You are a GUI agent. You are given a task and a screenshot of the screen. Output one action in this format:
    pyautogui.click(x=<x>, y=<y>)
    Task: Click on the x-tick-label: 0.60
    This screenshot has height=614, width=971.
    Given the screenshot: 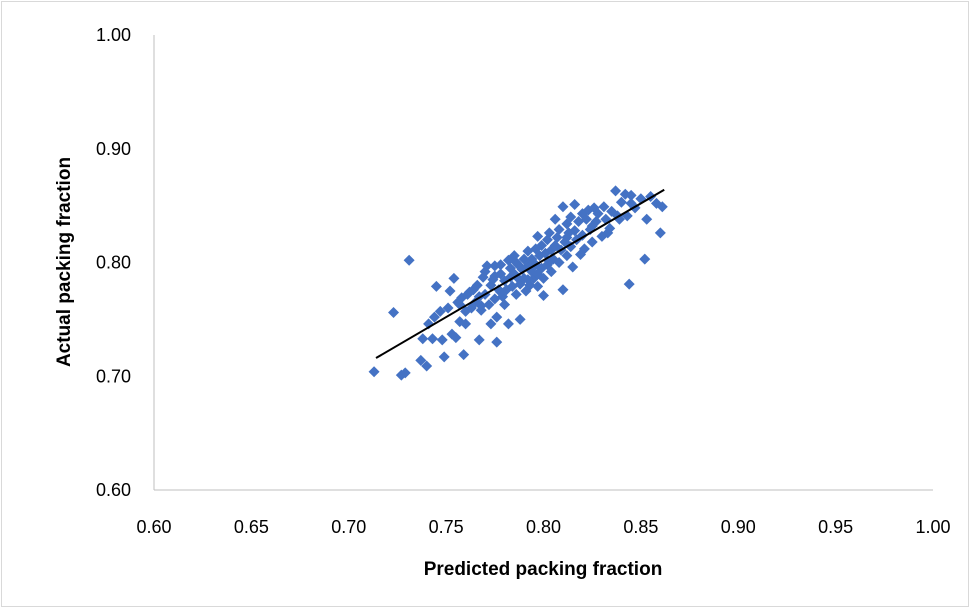 What is the action you would take?
    pyautogui.click(x=153, y=527)
    